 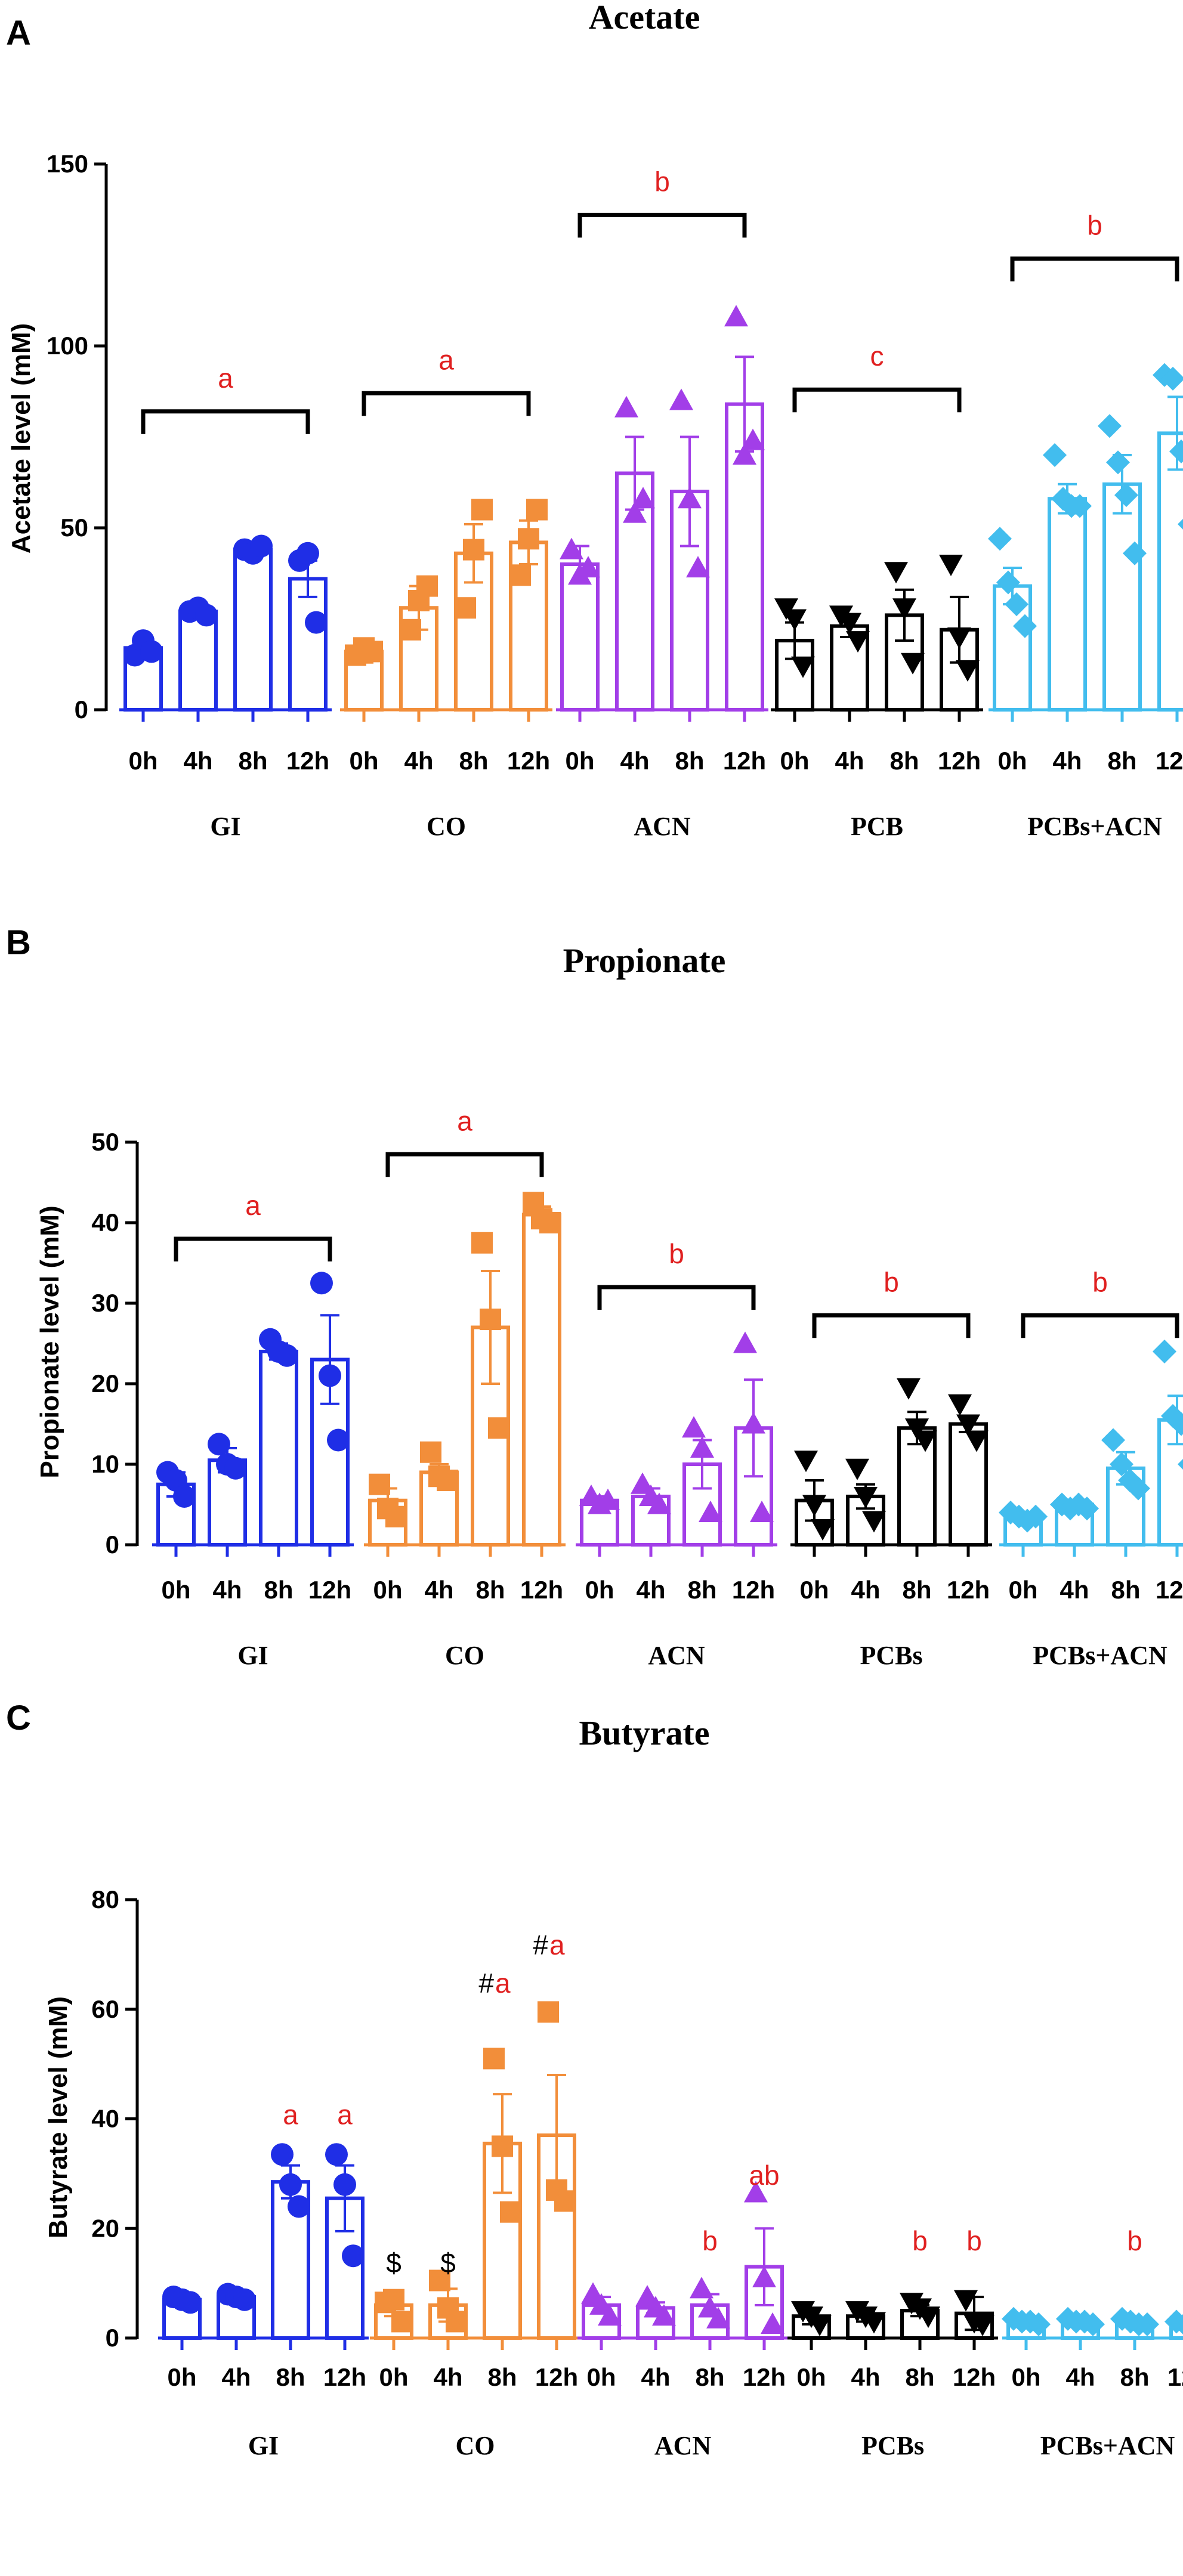 What do you see at coordinates (225, 826) in the screenshot?
I see `group-label: GI` at bounding box center [225, 826].